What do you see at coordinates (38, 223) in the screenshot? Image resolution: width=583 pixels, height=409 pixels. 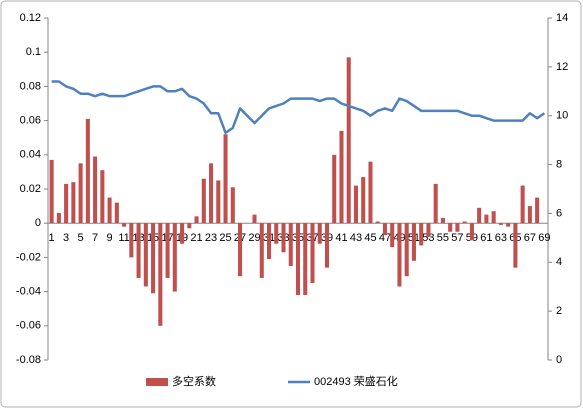 I see `y-tick-label: 0` at bounding box center [38, 223].